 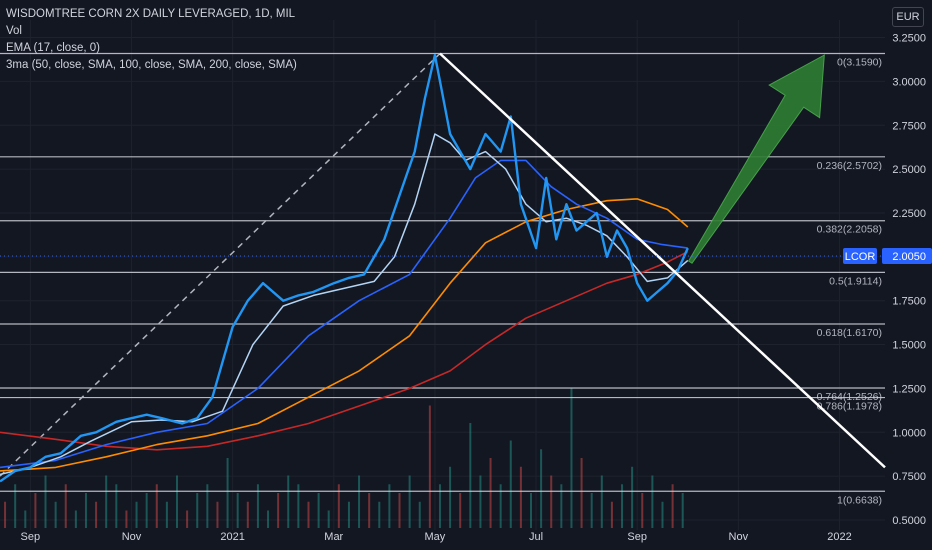 What do you see at coordinates (14, 31) in the screenshot?
I see `legend-vol: Vol` at bounding box center [14, 31].